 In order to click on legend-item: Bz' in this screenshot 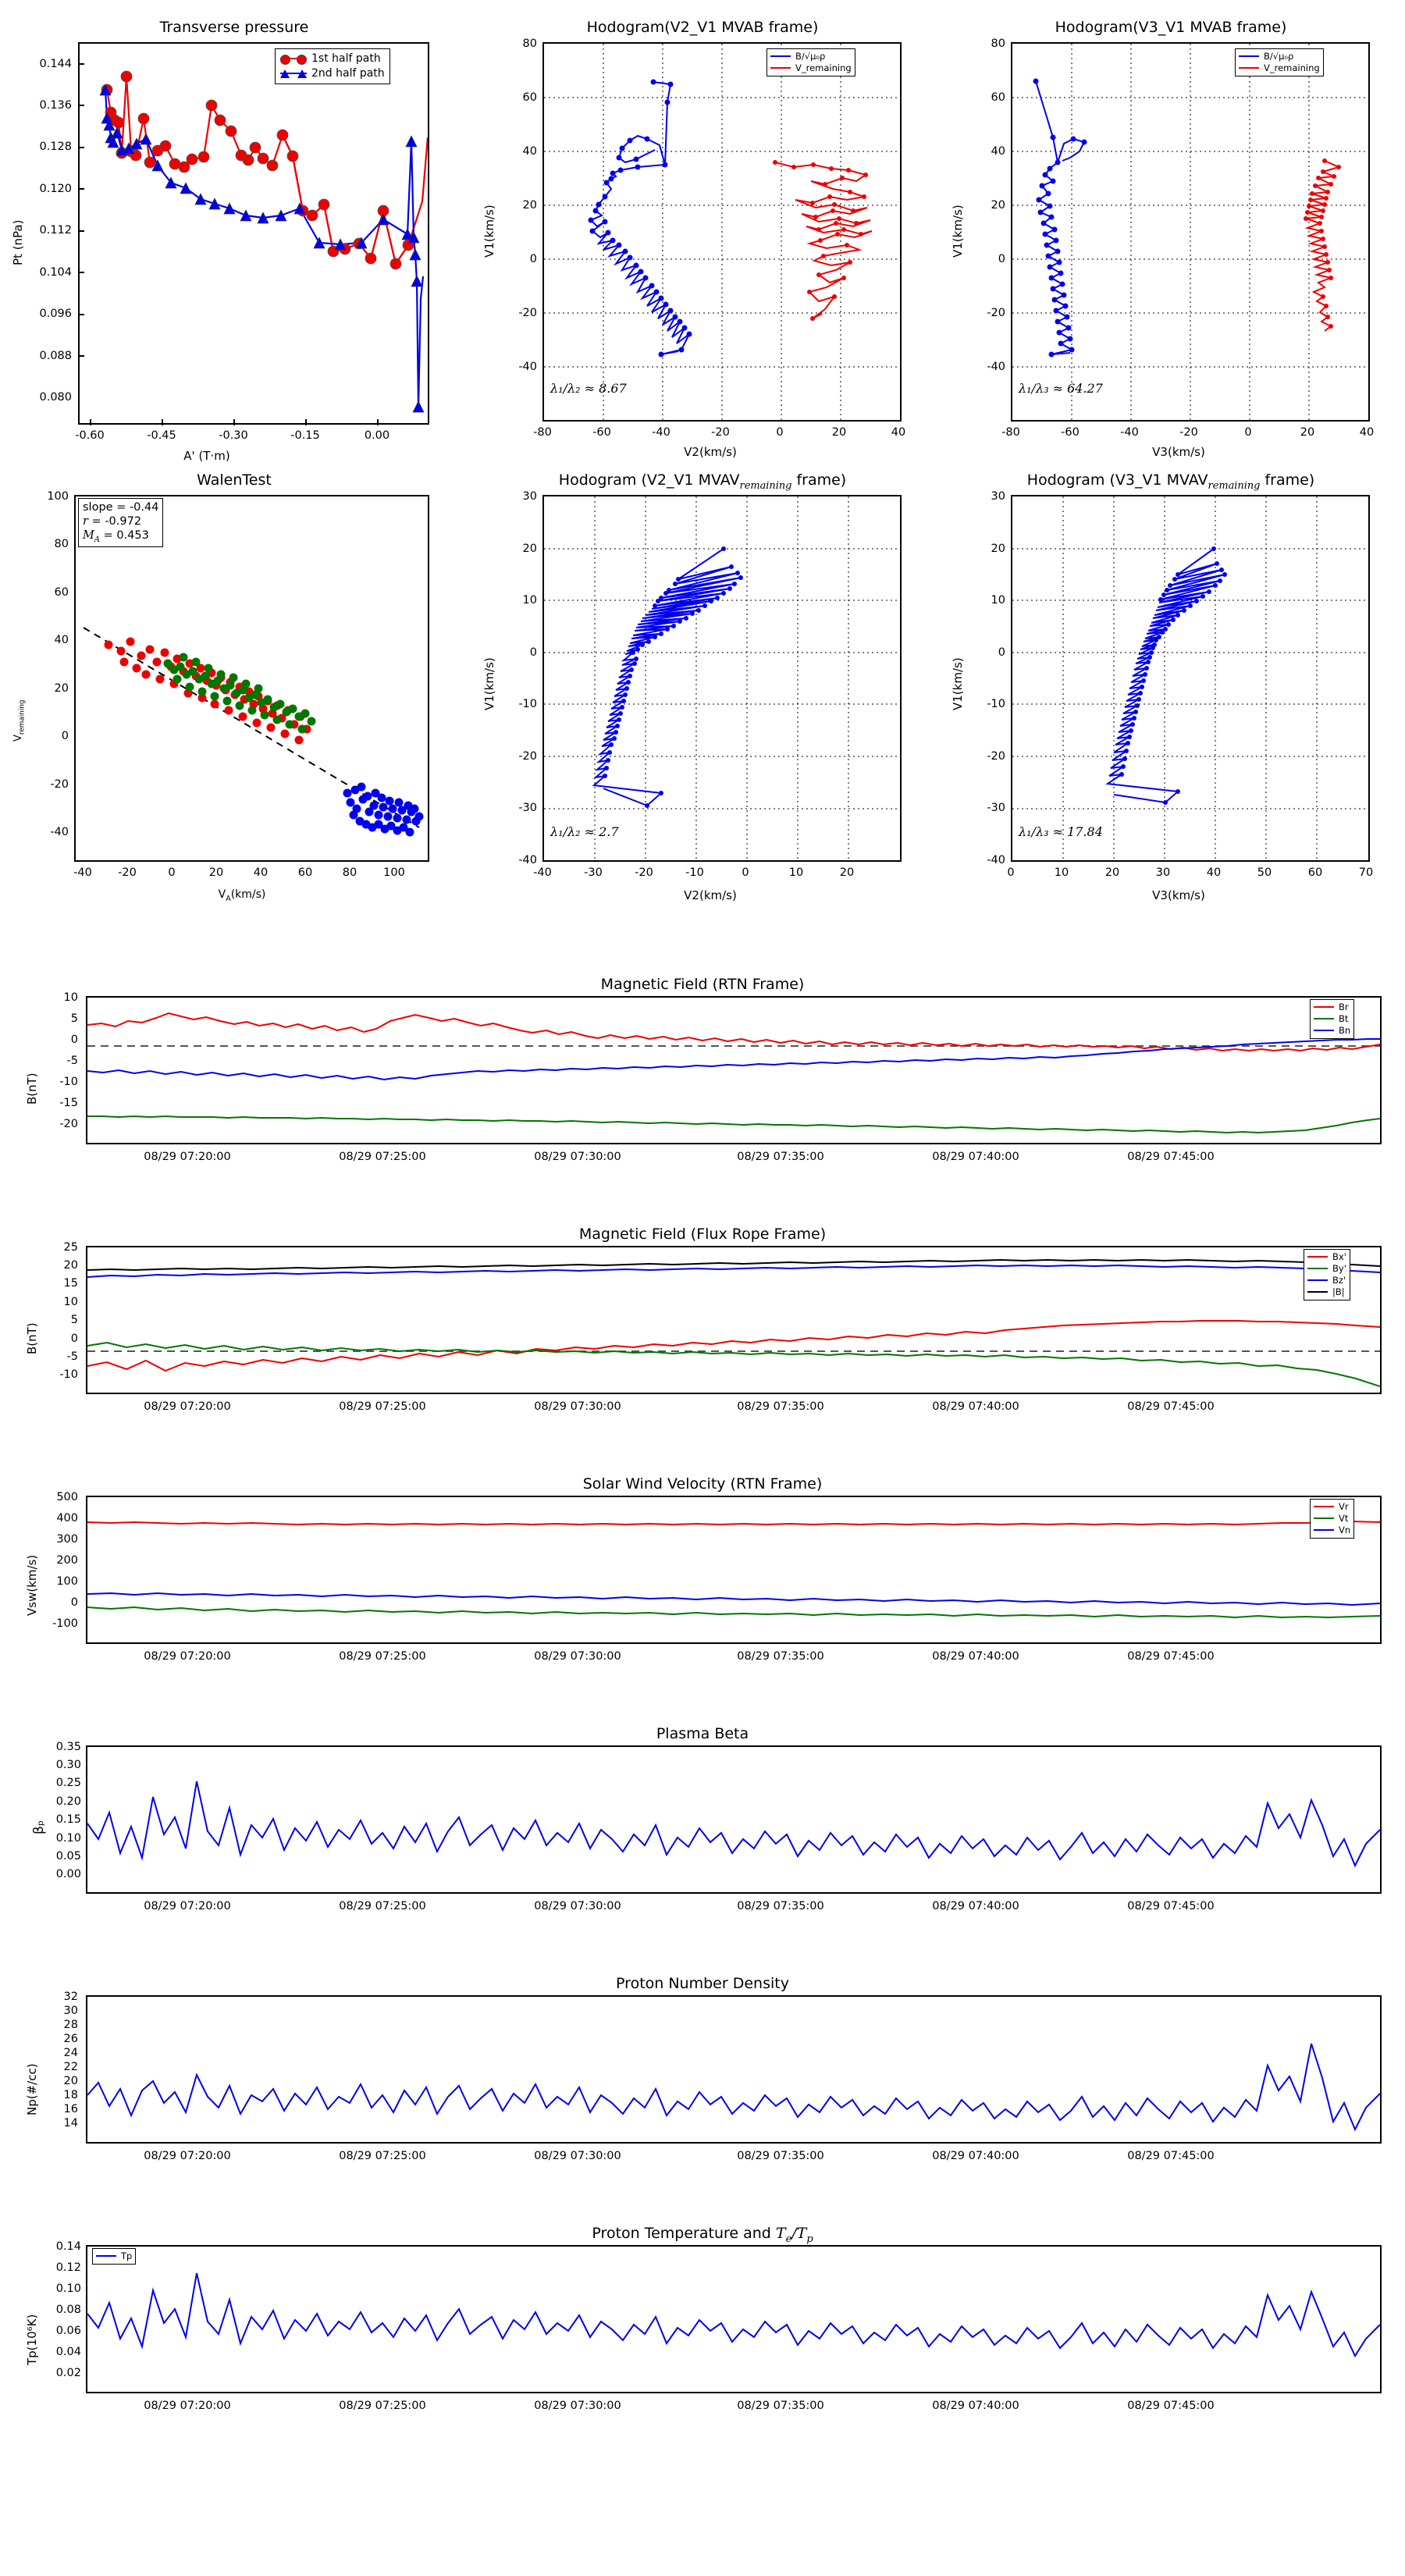, I will do `click(1326, 1280)`.